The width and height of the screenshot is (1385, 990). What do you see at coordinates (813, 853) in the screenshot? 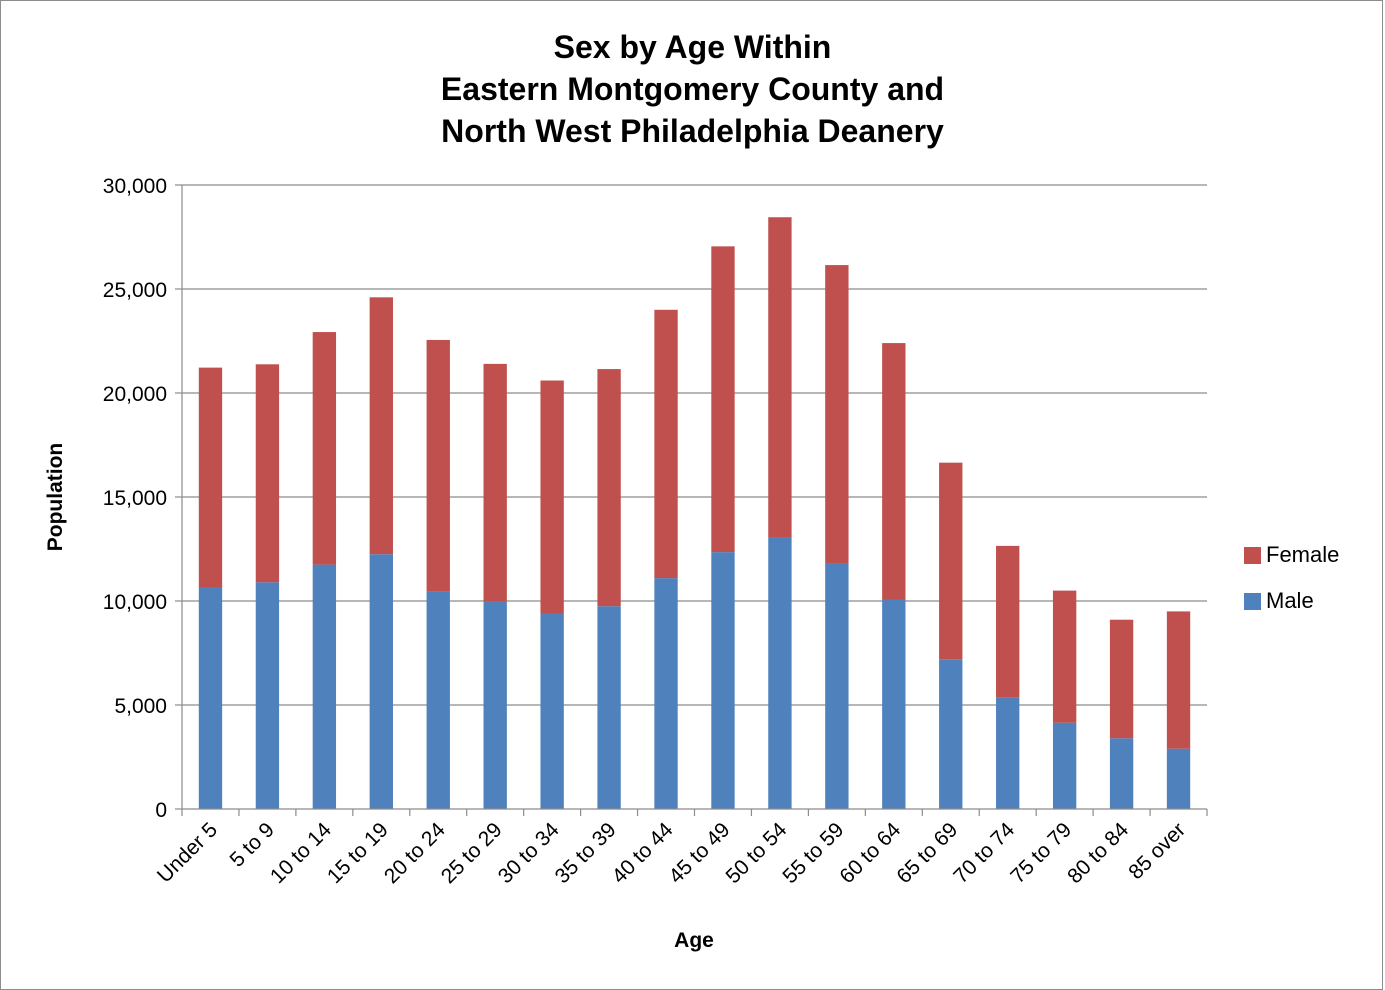
I see `x-tick-label: 55 to 59` at bounding box center [813, 853].